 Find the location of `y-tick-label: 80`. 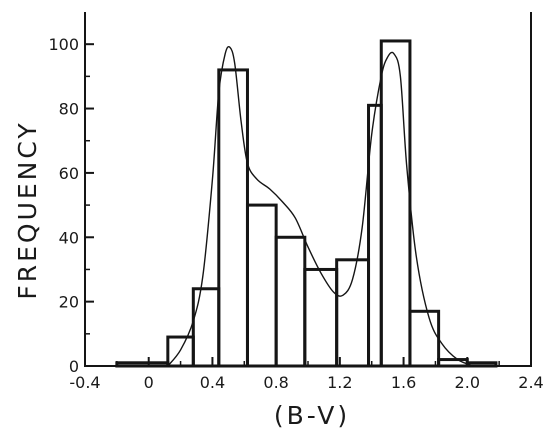

y-tick-label: 80 is located at coordinates (69, 109).